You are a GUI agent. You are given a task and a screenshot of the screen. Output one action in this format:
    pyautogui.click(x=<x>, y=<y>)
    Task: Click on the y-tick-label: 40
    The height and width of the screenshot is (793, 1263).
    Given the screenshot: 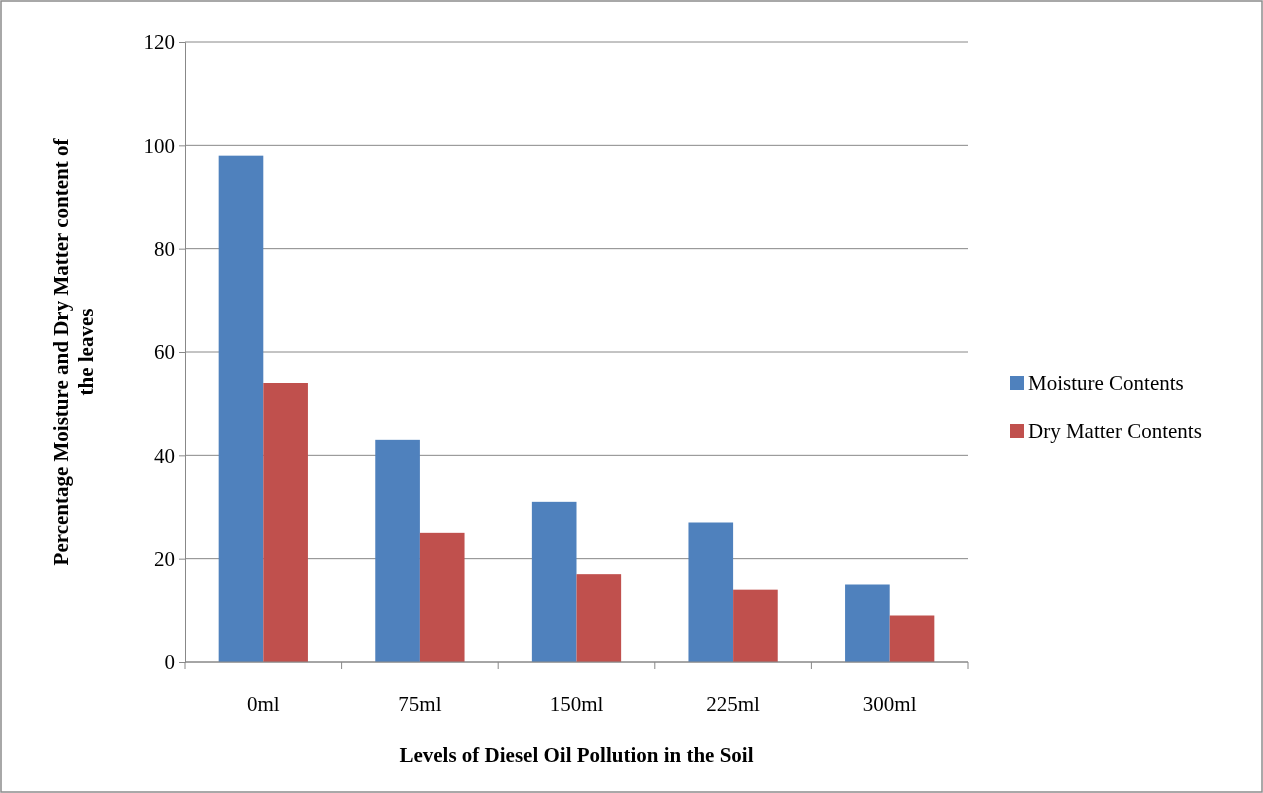 What is the action you would take?
    pyautogui.click(x=164, y=455)
    